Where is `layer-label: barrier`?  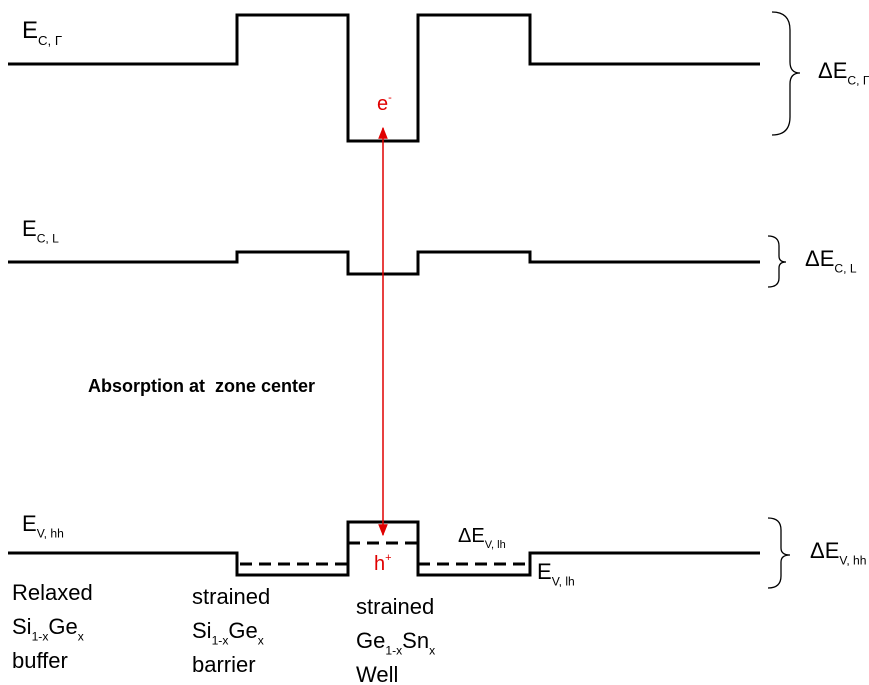
layer-label: barrier is located at coordinates (224, 664).